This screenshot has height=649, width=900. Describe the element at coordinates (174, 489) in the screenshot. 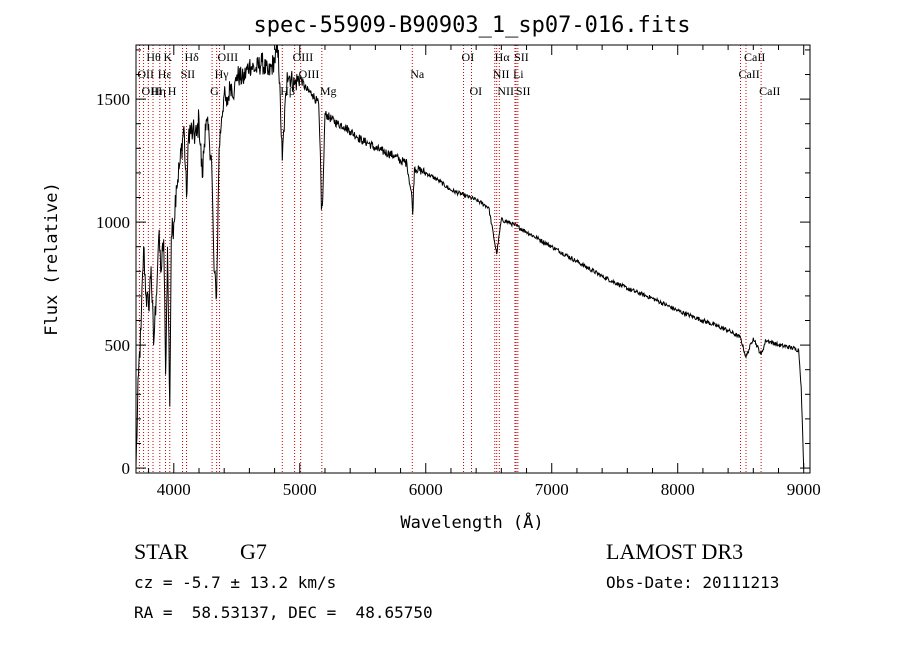

I see `x-tick-label: 4000` at that location.